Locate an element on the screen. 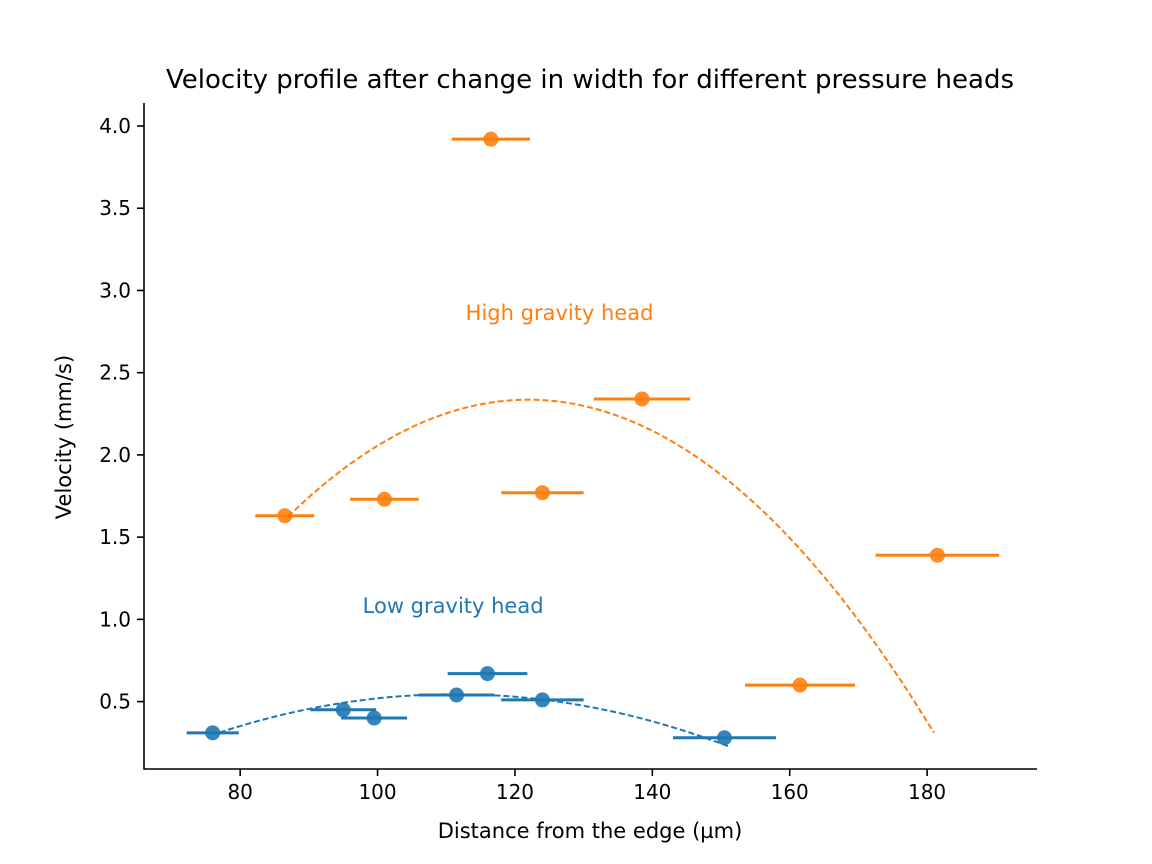 The height and width of the screenshot is (864, 1152). x-tick-label: 160 is located at coordinates (790, 792).